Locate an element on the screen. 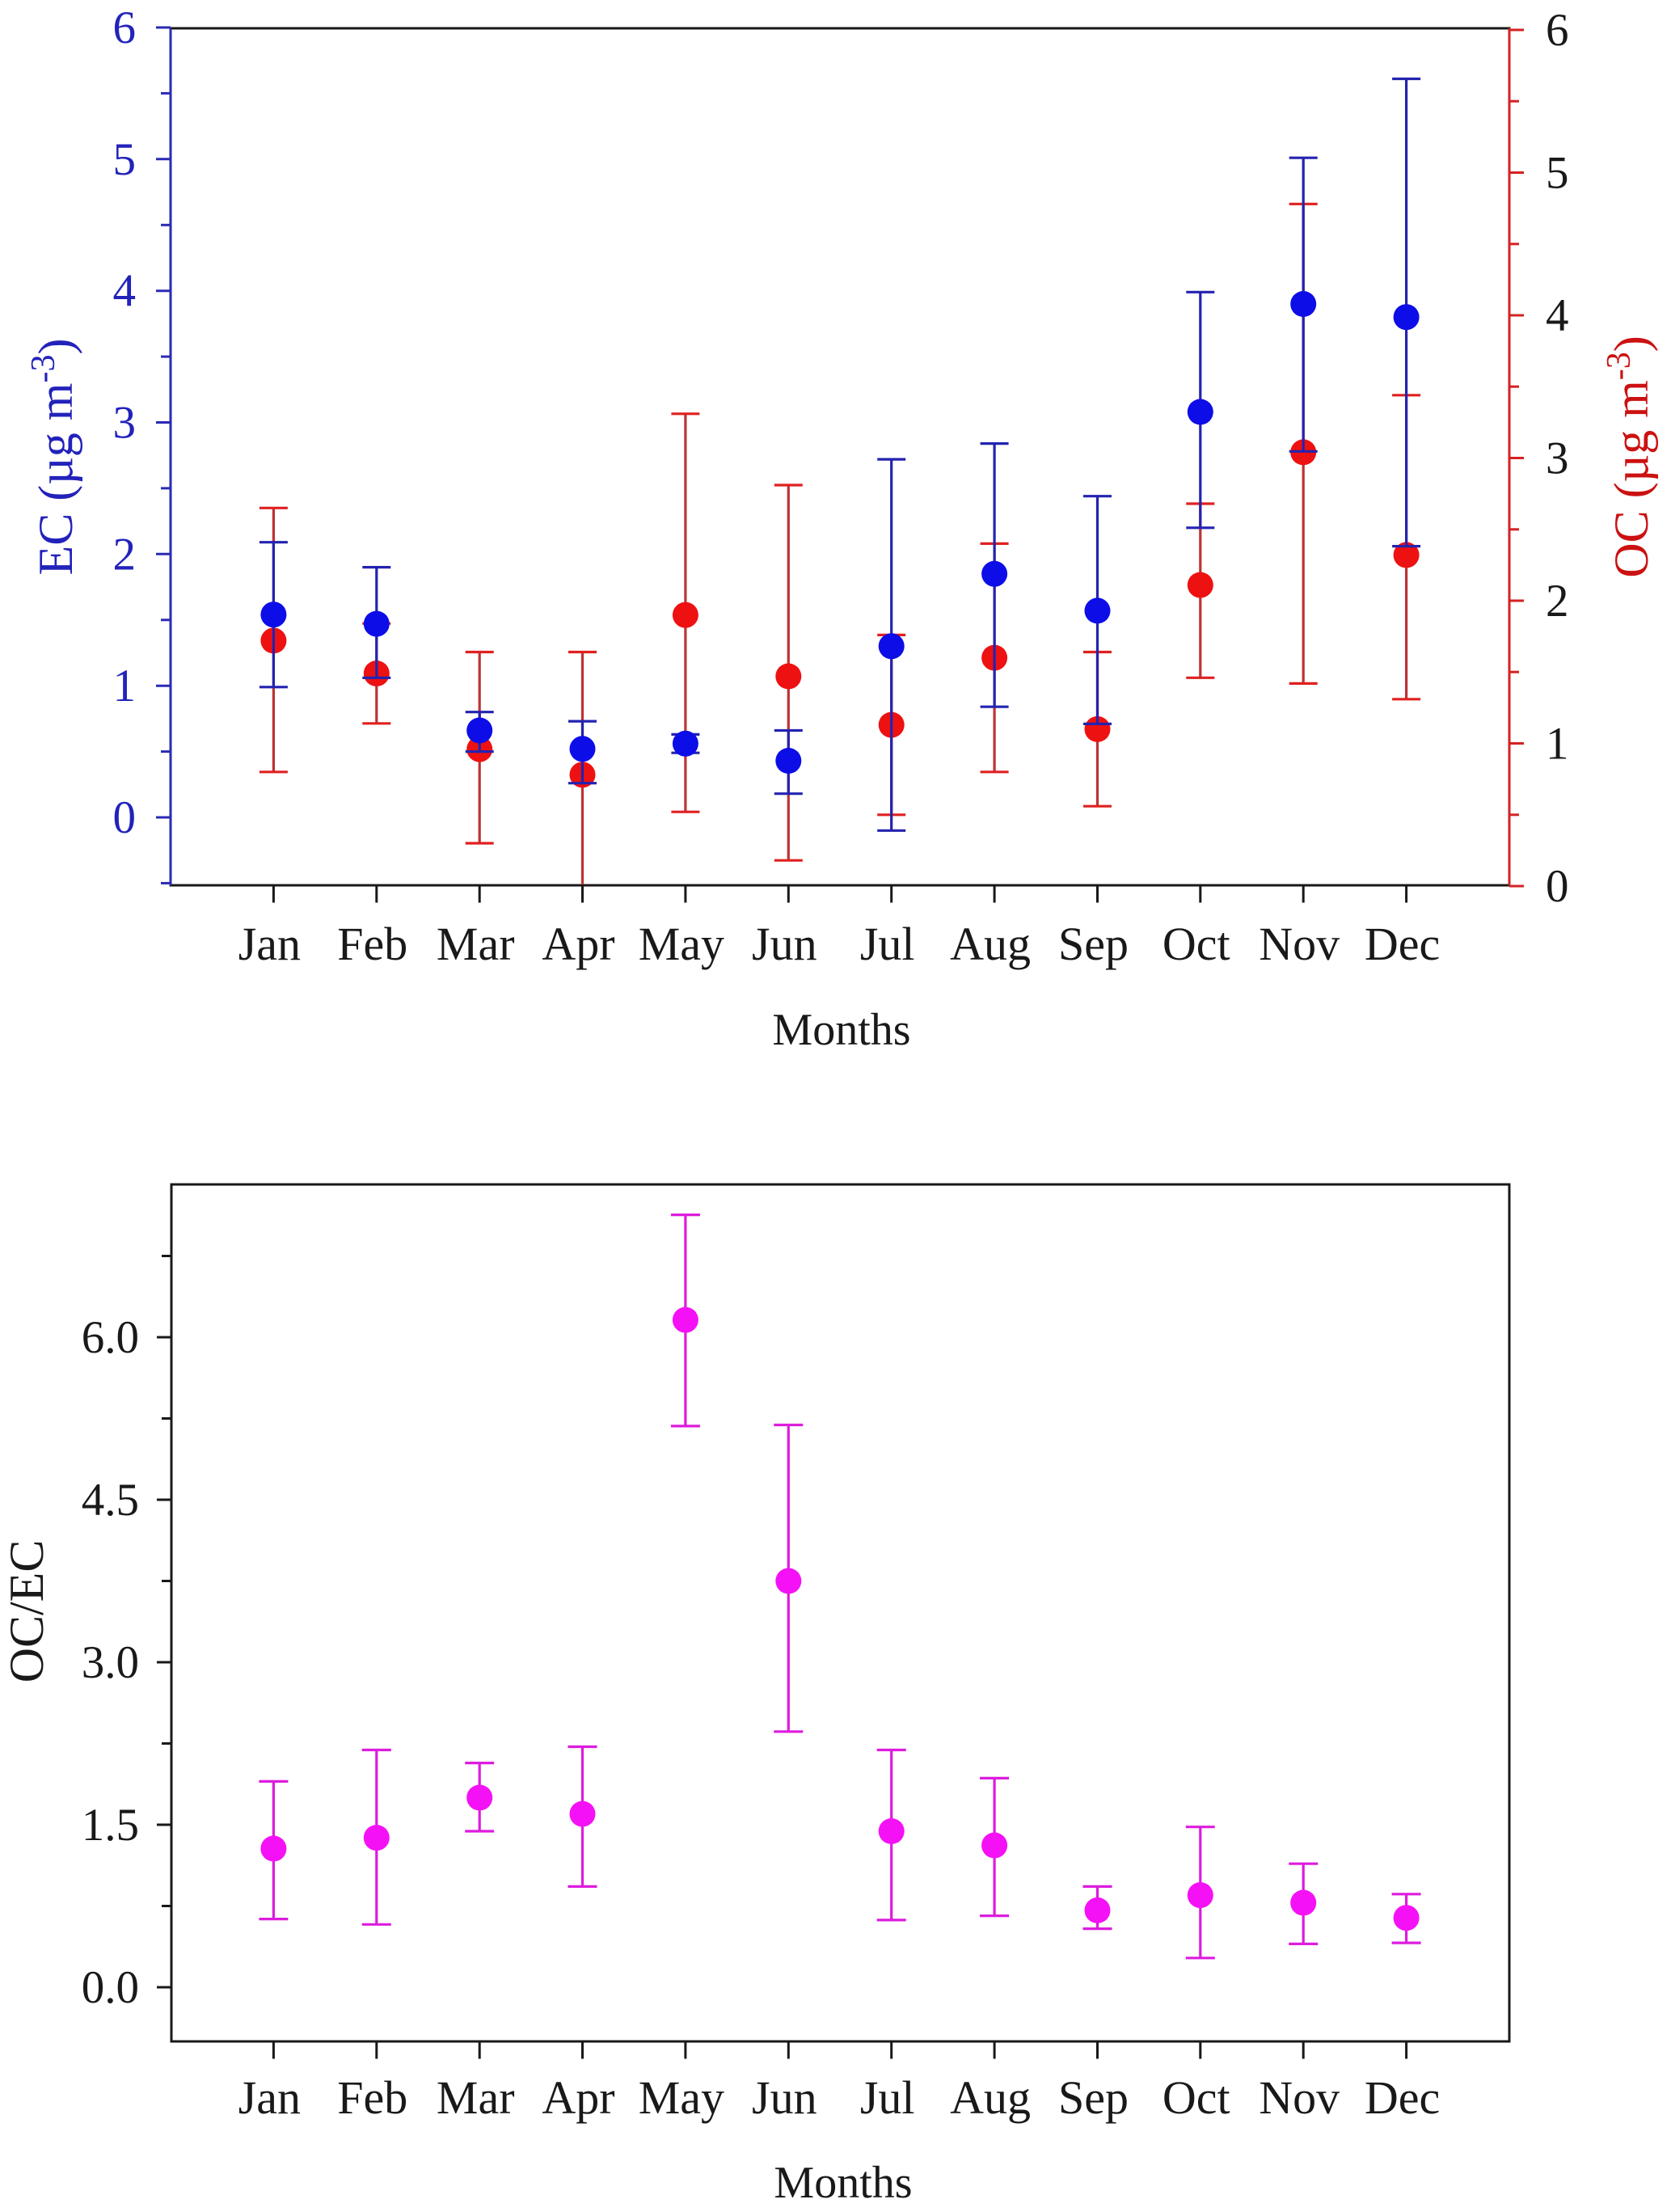 This screenshot has height=2212, width=1671. svg-text: 1.5 is located at coordinates (110, 1825).